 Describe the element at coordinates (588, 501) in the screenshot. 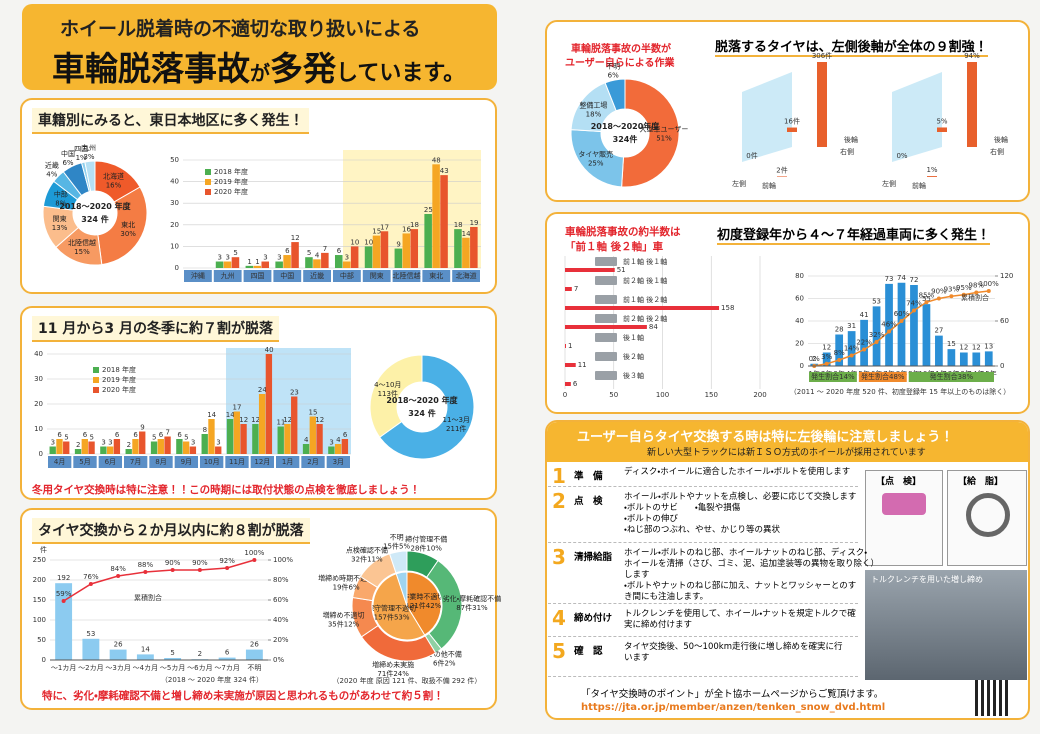

I see `step-title: 点 検` at that location.